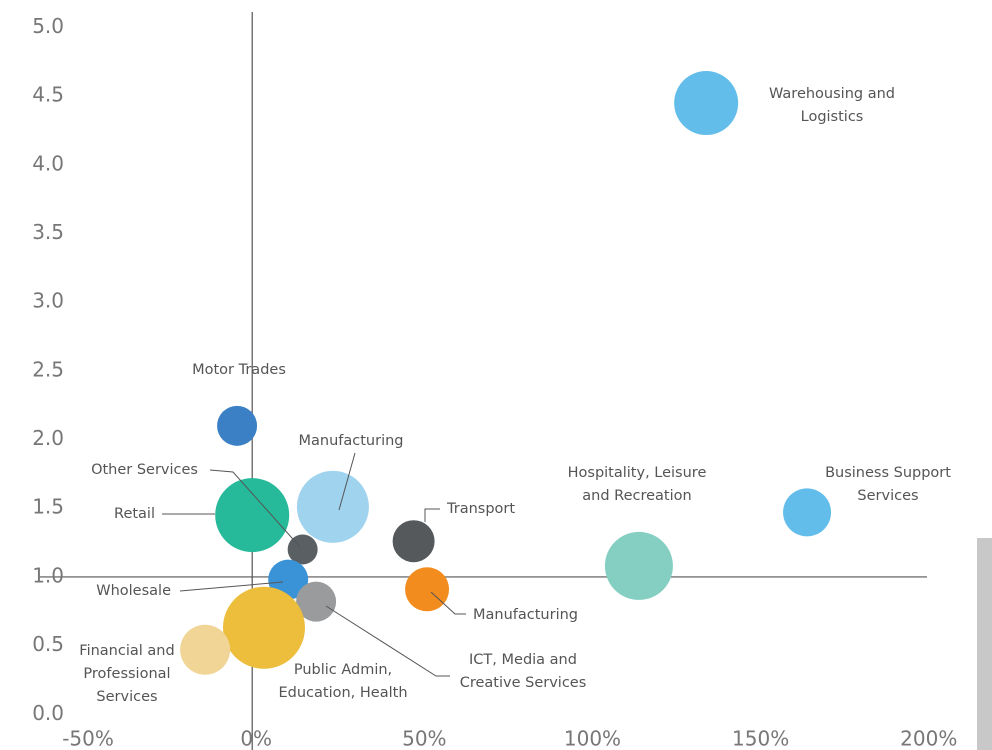 The height and width of the screenshot is (750, 992). I want to click on x-tick-label: 50%, so click(424, 738).